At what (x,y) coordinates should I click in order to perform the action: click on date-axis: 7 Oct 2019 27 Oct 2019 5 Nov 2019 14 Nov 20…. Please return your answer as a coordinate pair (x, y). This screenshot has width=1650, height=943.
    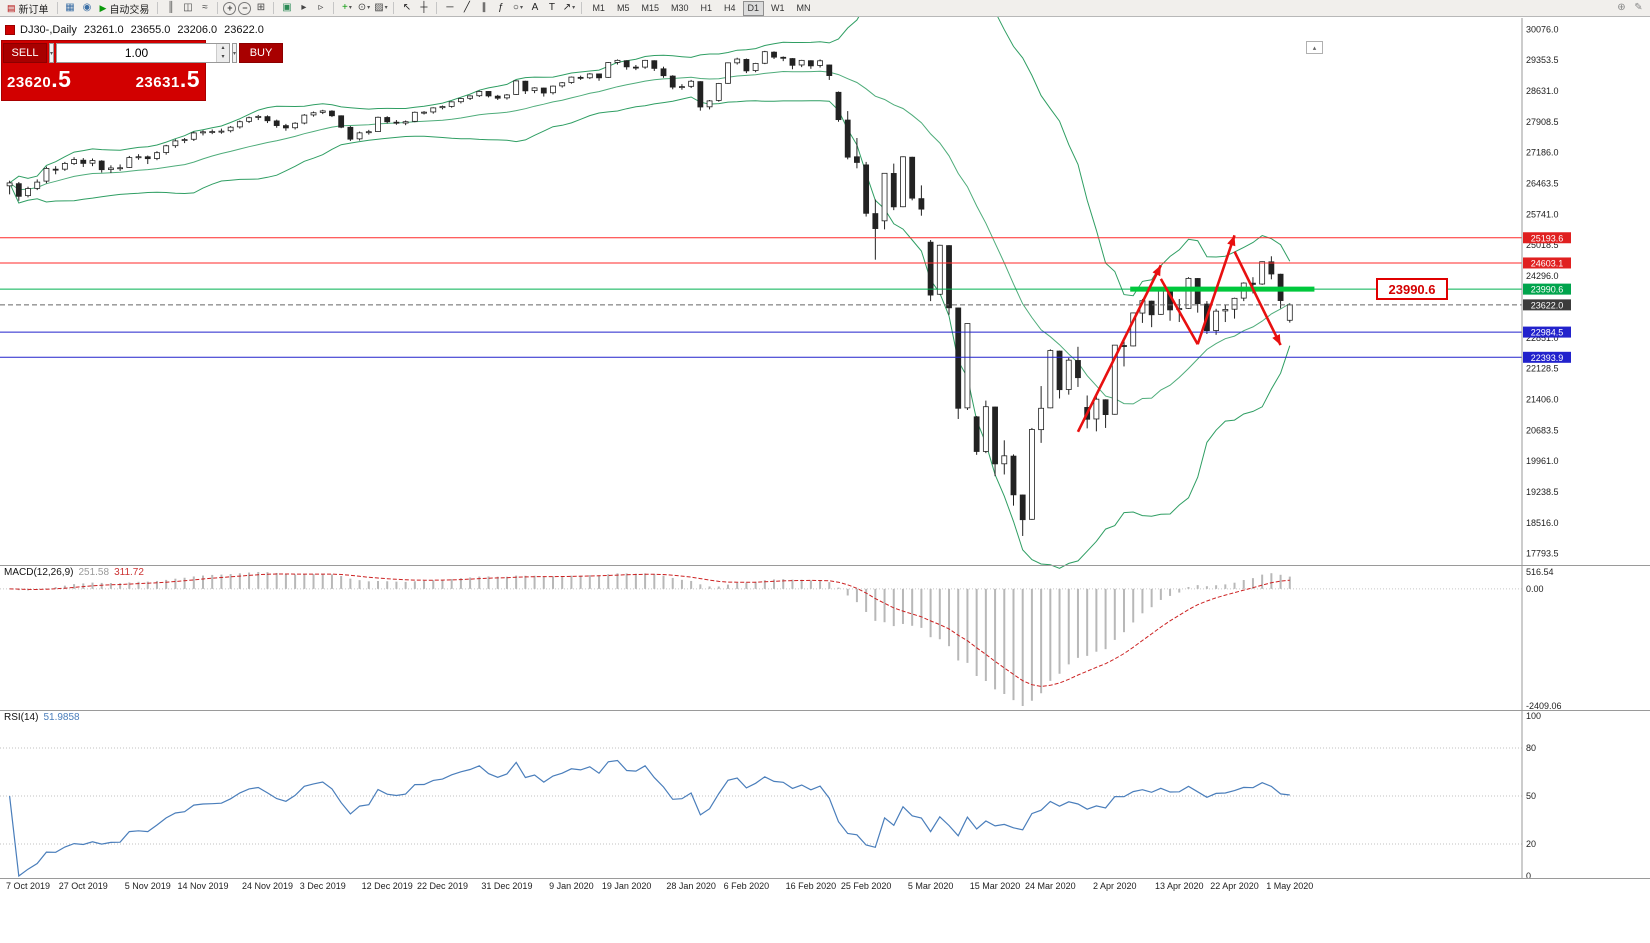
    Looking at the image, I should click on (659, 886).